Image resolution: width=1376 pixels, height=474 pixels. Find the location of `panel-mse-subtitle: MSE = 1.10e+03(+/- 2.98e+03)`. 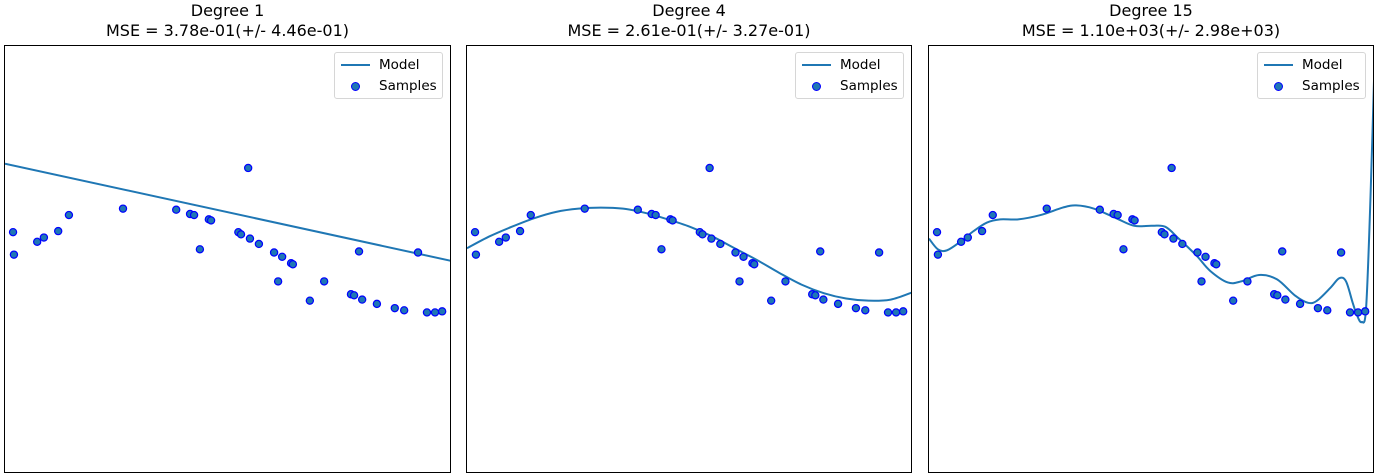

panel-mse-subtitle: MSE = 1.10e+03(+/- 2.98e+03) is located at coordinates (1151, 30).